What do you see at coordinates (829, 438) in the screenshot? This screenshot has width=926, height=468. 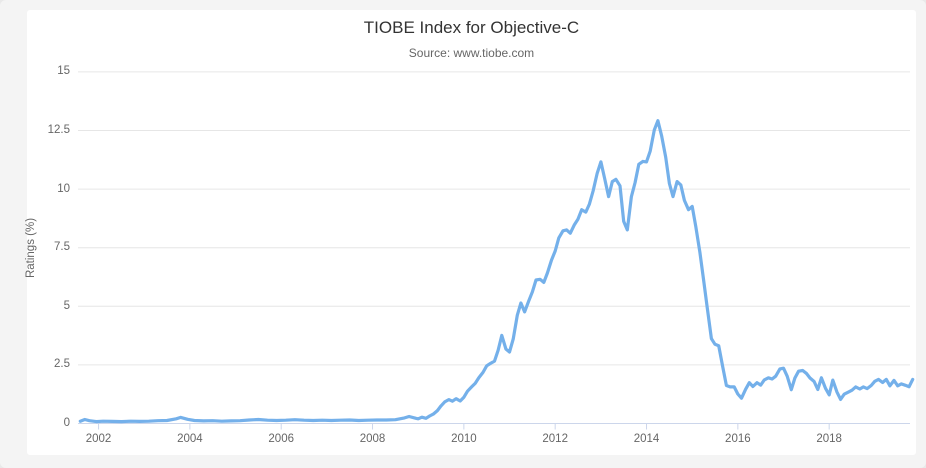 I see `x-tick-label: 2018` at bounding box center [829, 438].